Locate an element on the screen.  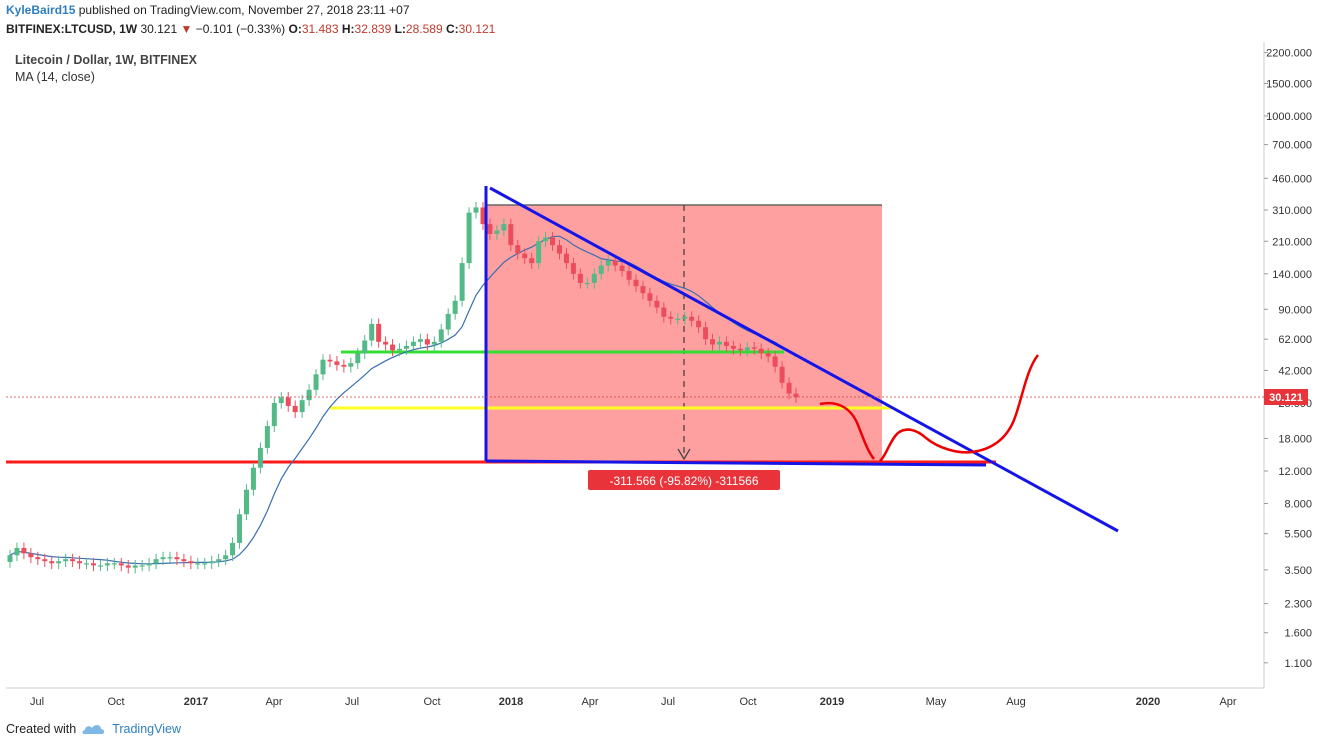
trendline-base is located at coordinates (736, 463).